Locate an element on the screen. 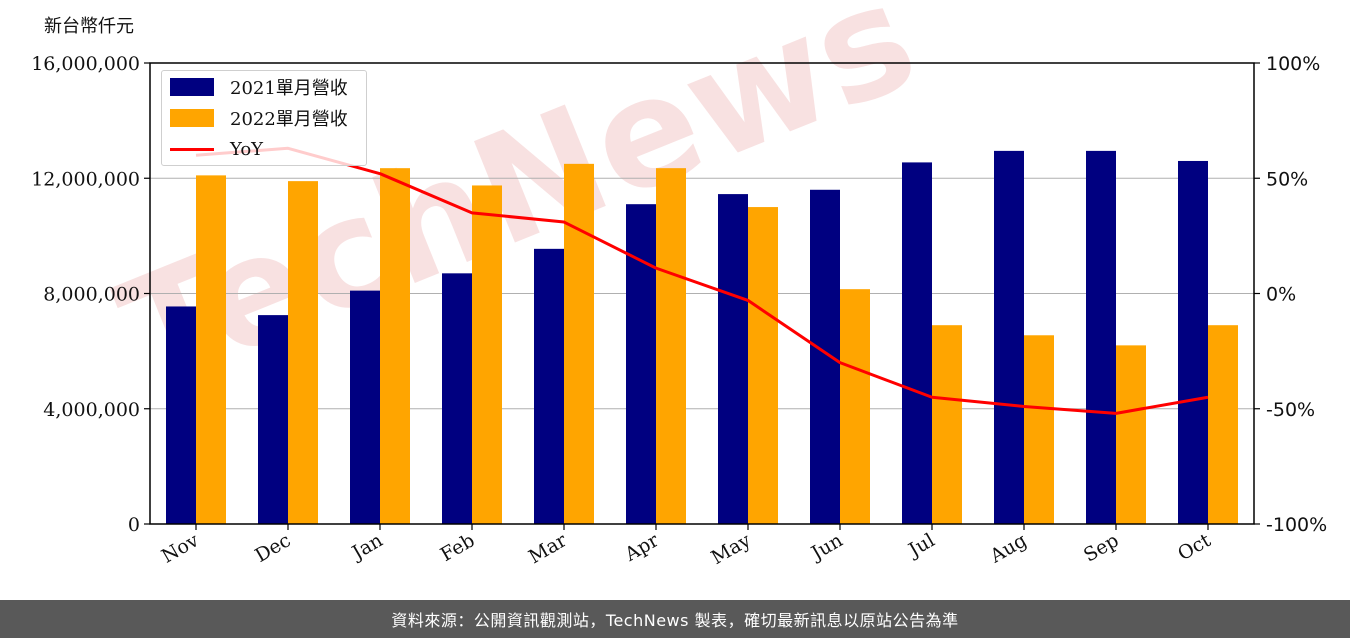 This screenshot has width=1350, height=638. bar-2021-dec is located at coordinates (273, 419).